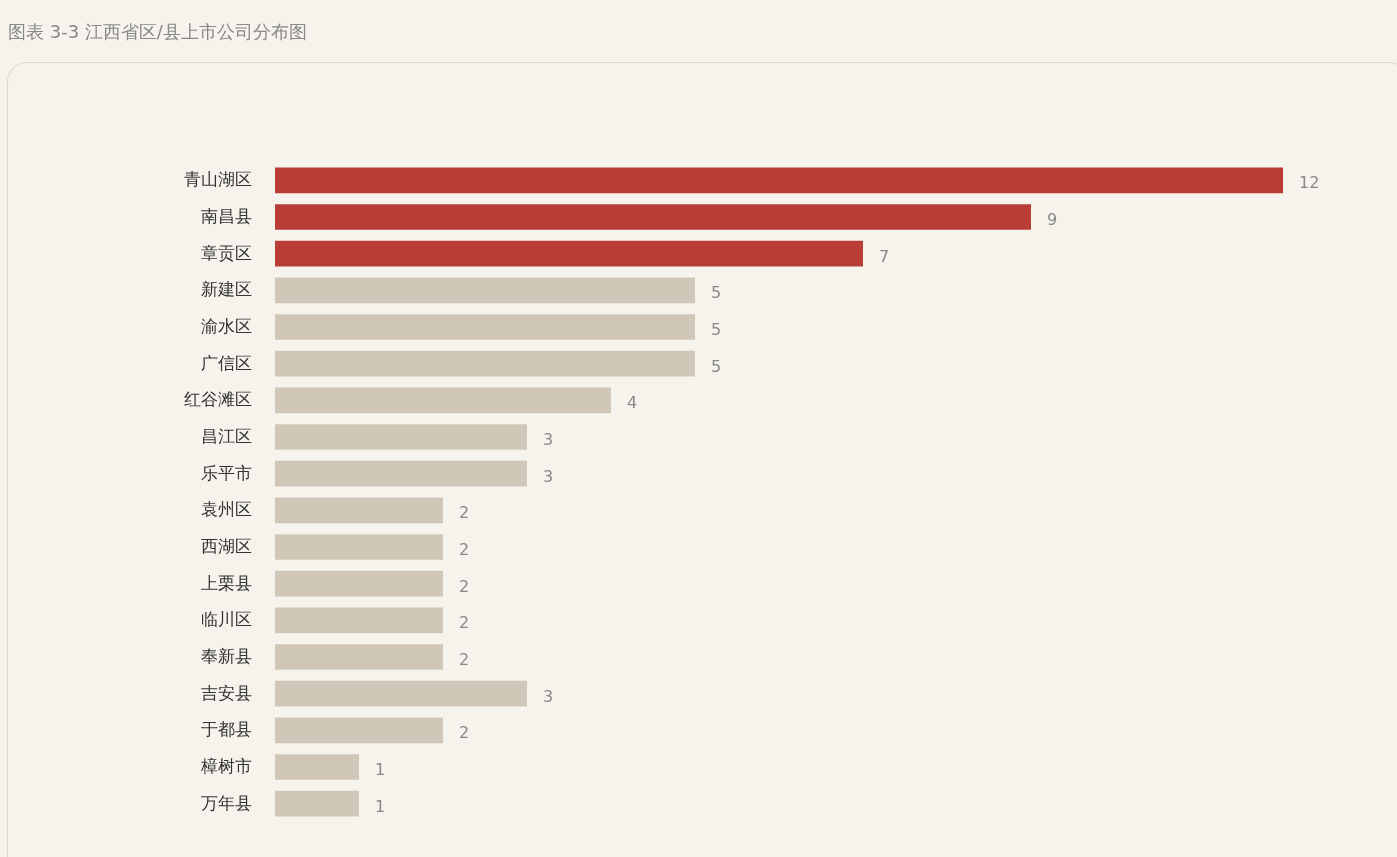  What do you see at coordinates (226, 216) in the screenshot?
I see `y-tick-label: 南昌县` at bounding box center [226, 216].